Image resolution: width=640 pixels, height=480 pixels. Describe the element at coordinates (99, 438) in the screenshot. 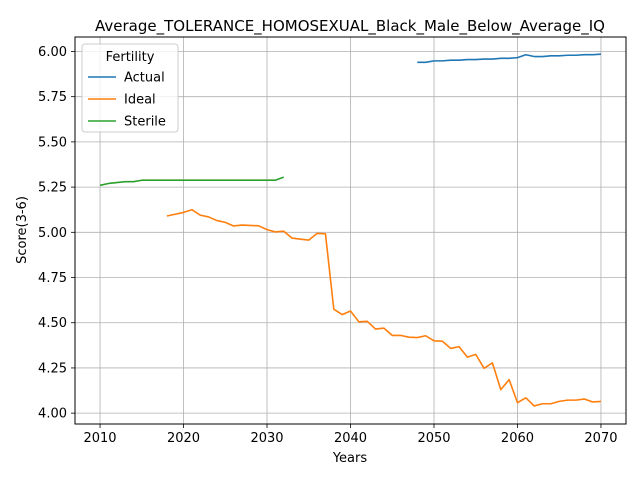

I see `x-tick-label: 2010` at that location.